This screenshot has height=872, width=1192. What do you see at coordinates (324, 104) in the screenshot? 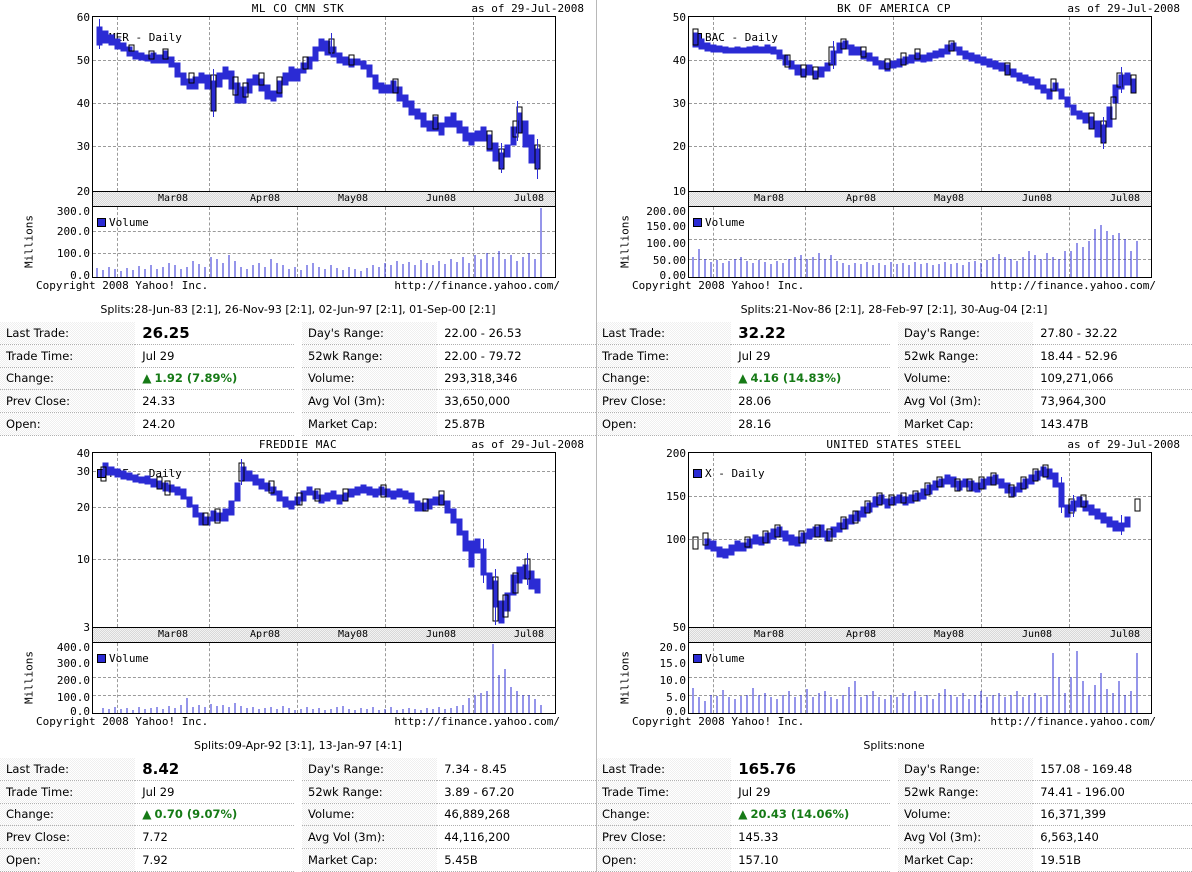
I see `price-plot: MER - Daily` at bounding box center [324, 104].